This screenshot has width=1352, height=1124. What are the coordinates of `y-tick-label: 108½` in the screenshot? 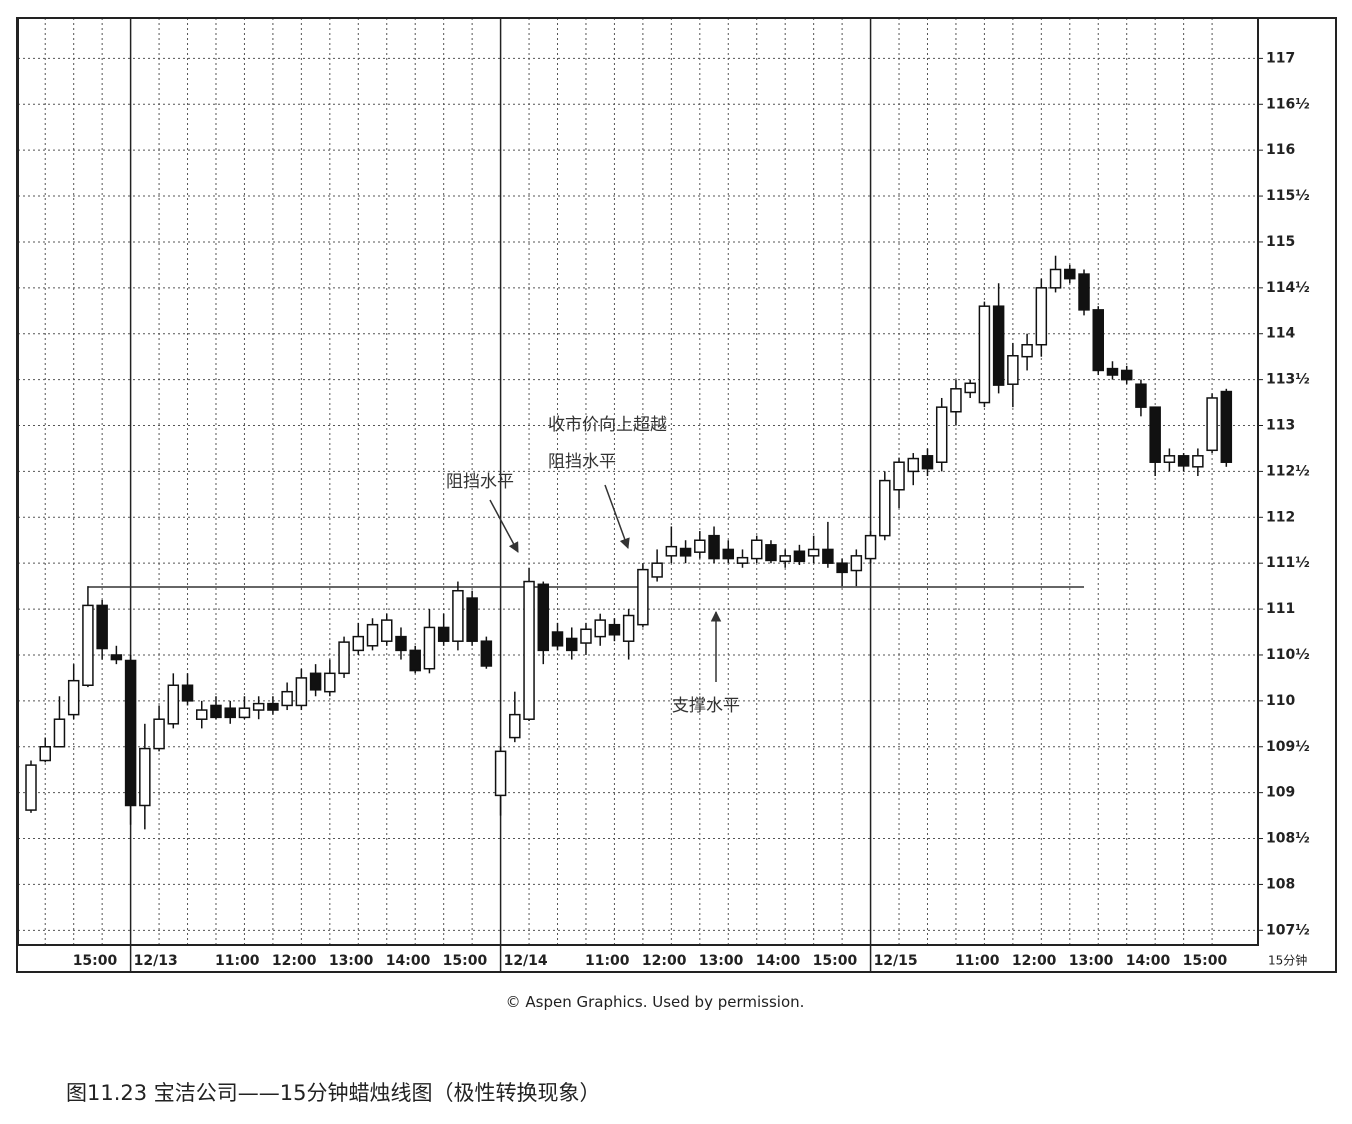 It's located at (1288, 839).